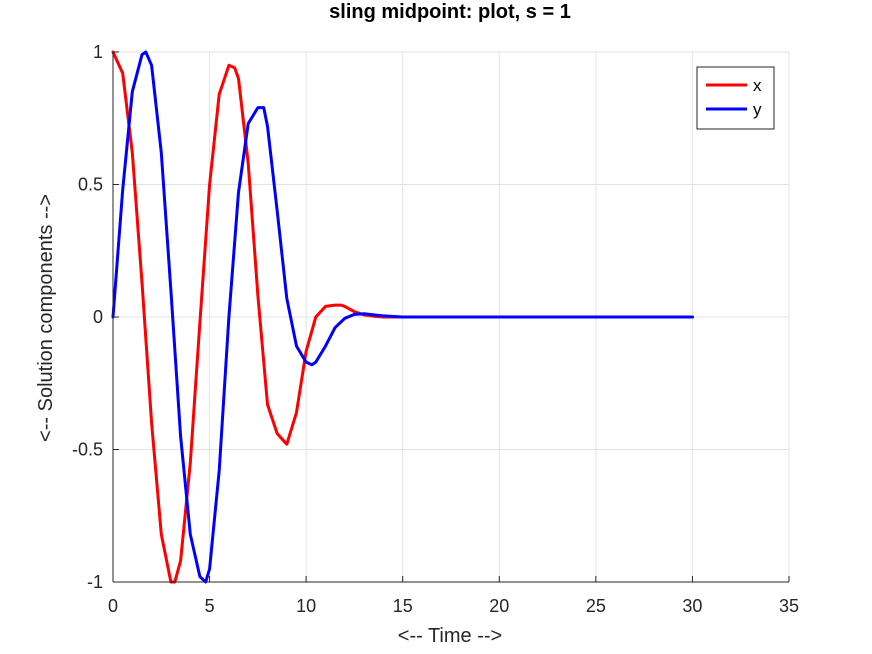 The width and height of the screenshot is (872, 654). Describe the element at coordinates (46, 318) in the screenshot. I see `y-axis-label: <-- Solution components -->` at that location.